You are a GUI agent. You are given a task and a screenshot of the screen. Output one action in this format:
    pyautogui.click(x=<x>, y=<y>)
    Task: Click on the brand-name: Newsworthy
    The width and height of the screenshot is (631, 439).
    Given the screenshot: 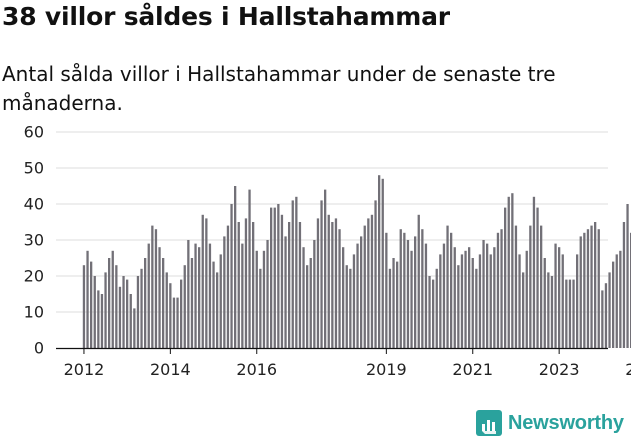 What is the action you would take?
    pyautogui.click(x=566, y=422)
    